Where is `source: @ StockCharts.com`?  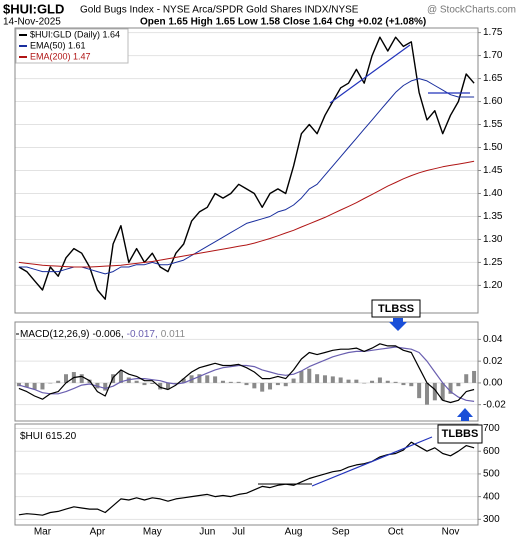 source: @ StockCharts.com is located at coordinates (471, 10).